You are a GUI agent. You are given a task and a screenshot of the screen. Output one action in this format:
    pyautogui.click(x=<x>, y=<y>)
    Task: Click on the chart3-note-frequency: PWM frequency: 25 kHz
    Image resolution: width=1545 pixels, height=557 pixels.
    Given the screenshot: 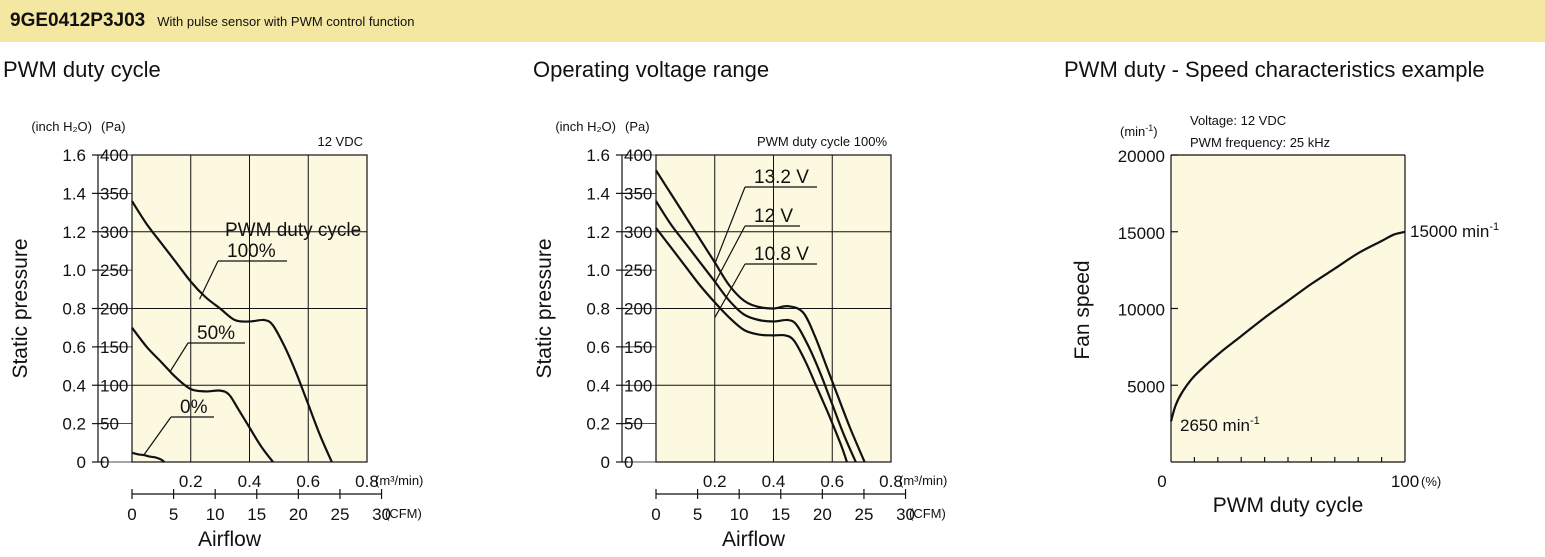 What is the action you would take?
    pyautogui.click(x=1260, y=142)
    